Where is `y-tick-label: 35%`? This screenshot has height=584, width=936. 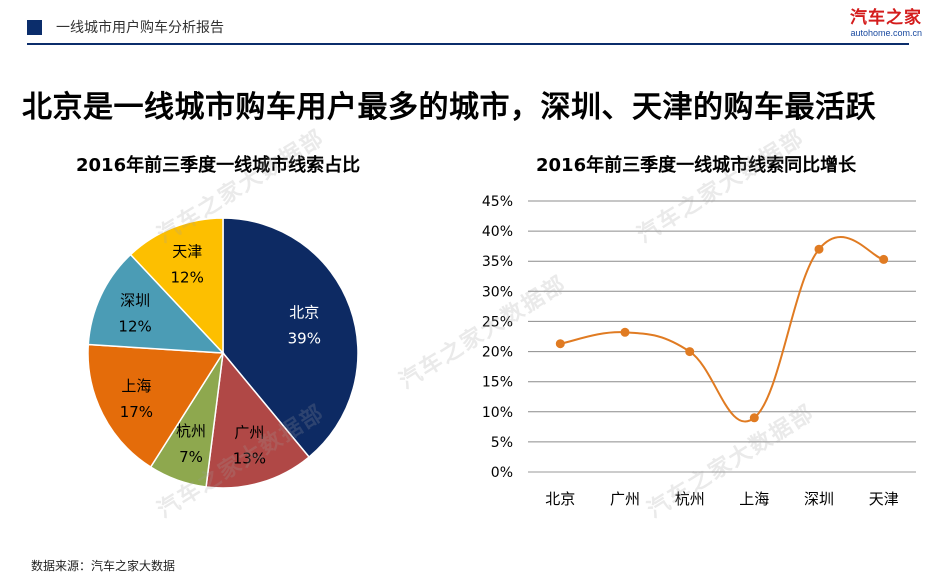 y-tick-label: 35% is located at coordinates (497, 262).